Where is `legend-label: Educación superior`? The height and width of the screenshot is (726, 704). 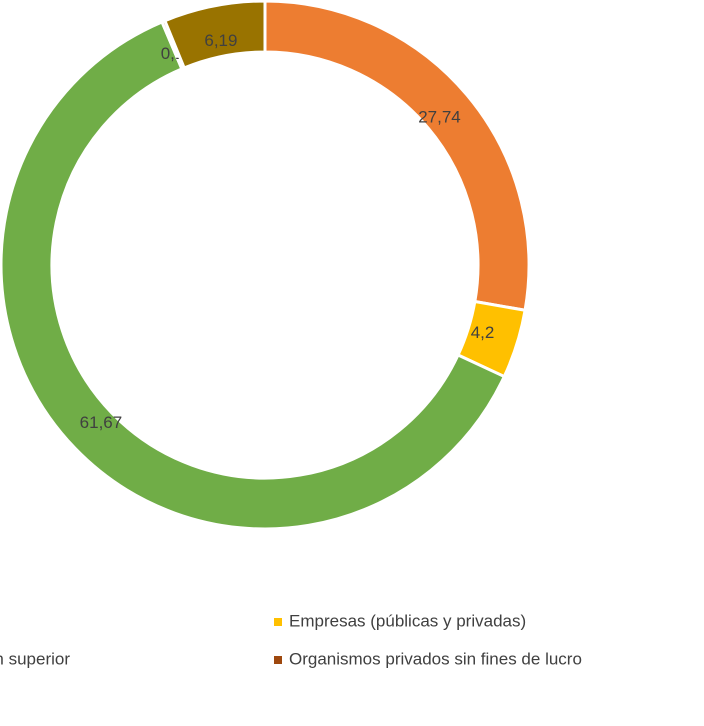
legend-label: Educación superior is located at coordinates (35, 658).